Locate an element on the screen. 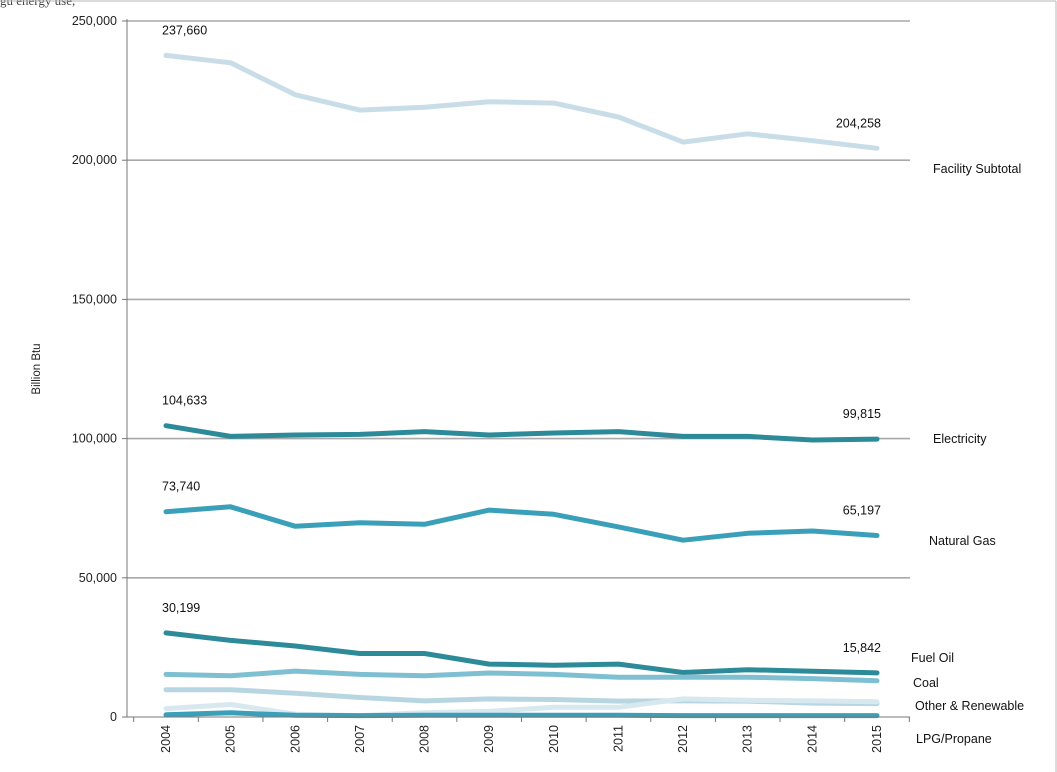 The width and height of the screenshot is (1057, 772). data-label: 15,842 is located at coordinates (862, 648).